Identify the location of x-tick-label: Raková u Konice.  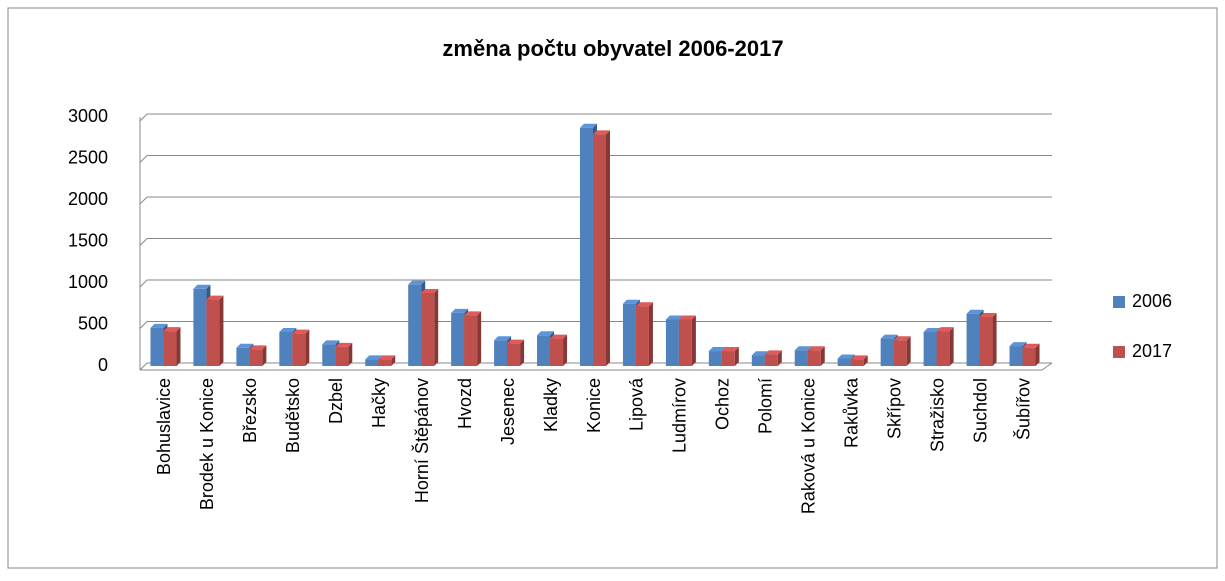
(809, 446).